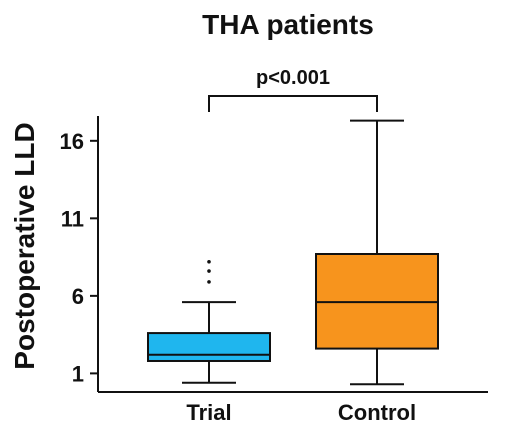 This screenshot has height=436, width=510. What do you see at coordinates (377, 252) in the screenshot?
I see `box-control` at bounding box center [377, 252].